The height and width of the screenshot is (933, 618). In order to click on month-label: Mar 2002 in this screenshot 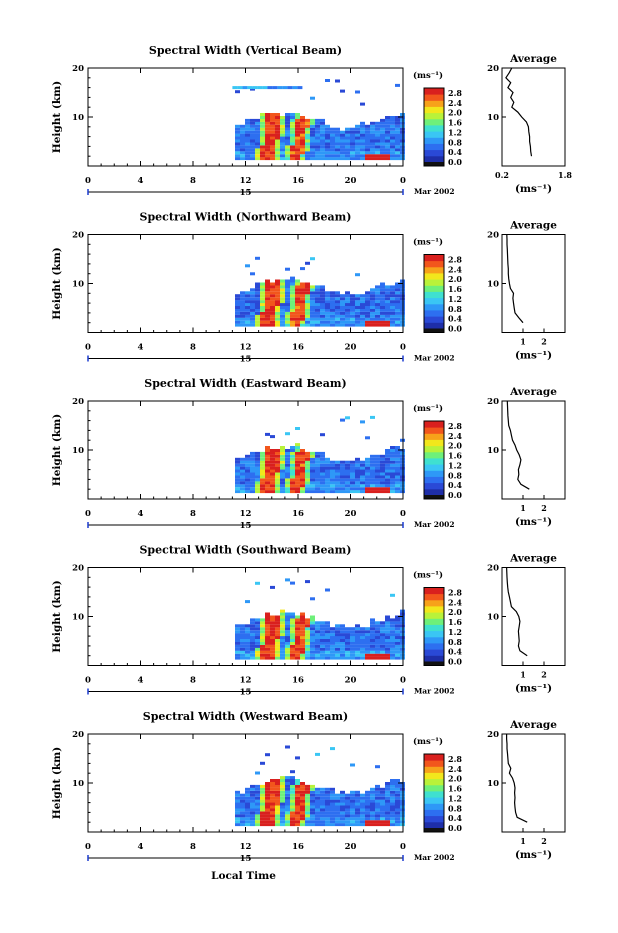, I will do `click(434, 358)`.